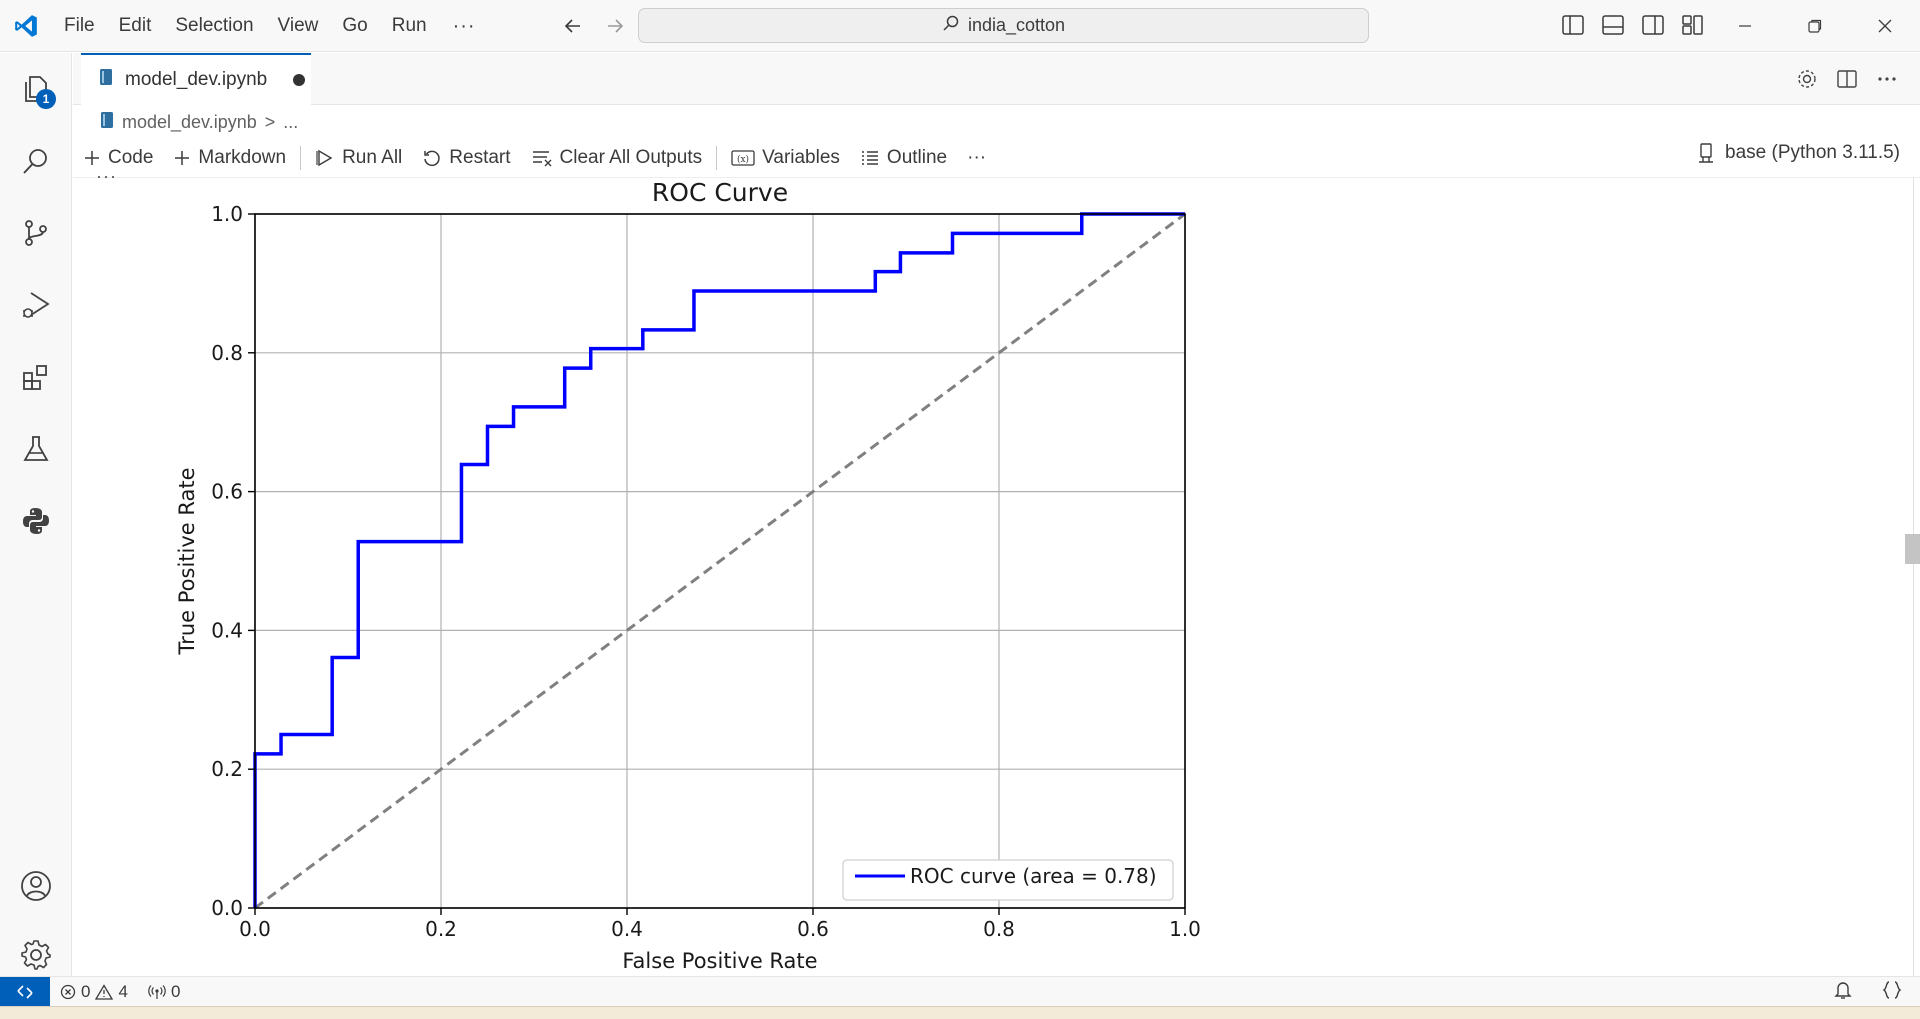 The image size is (1920, 1019). I want to click on legend-label: ROC curve (area = 0.78), so click(1033, 876).